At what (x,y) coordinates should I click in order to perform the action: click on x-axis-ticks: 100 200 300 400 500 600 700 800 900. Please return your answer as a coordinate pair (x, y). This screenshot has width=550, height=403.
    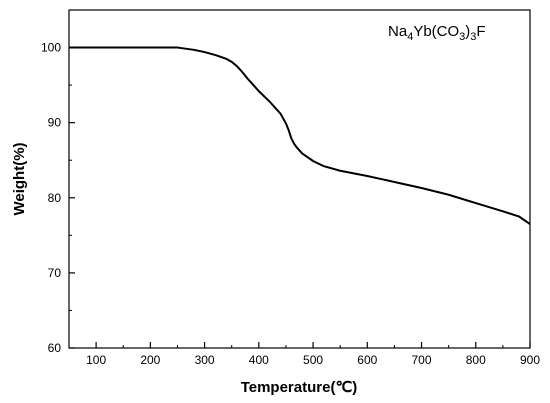
    Looking at the image, I should click on (304, 354).